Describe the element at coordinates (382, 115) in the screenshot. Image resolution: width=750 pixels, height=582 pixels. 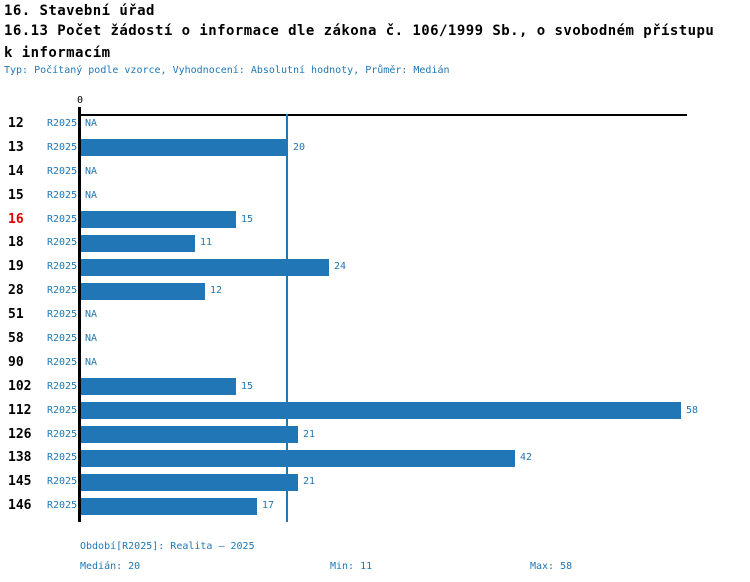
I see `x-axis-line` at that location.